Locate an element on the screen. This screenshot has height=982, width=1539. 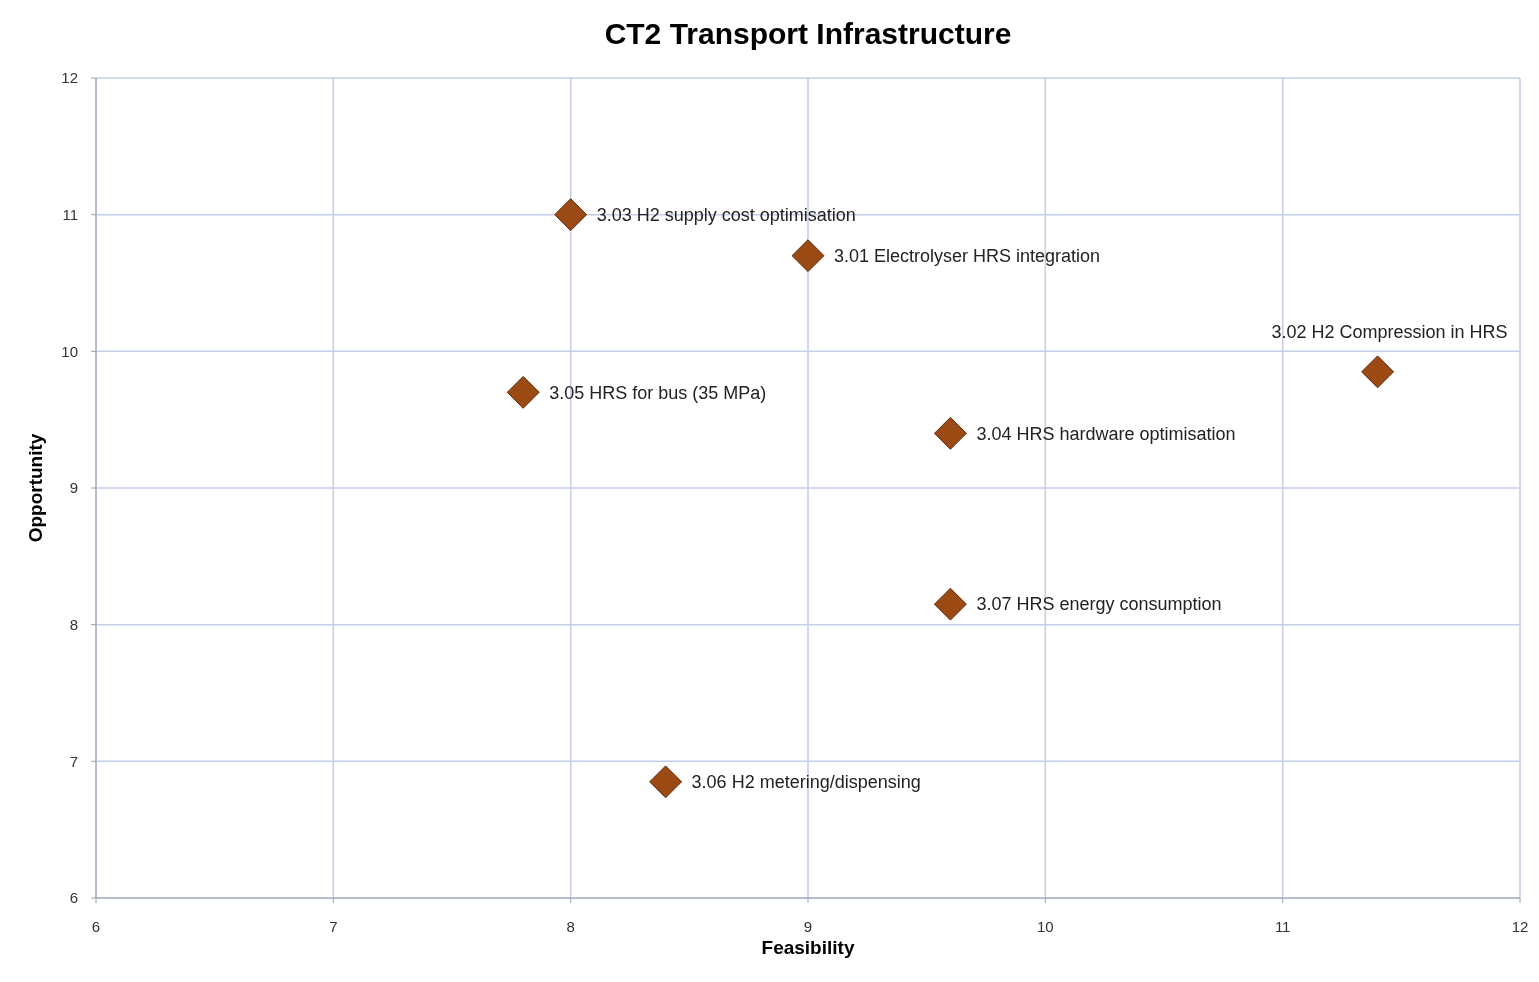
annotation: 3.05 HRS for bus (35 MPa) is located at coordinates (658, 392).